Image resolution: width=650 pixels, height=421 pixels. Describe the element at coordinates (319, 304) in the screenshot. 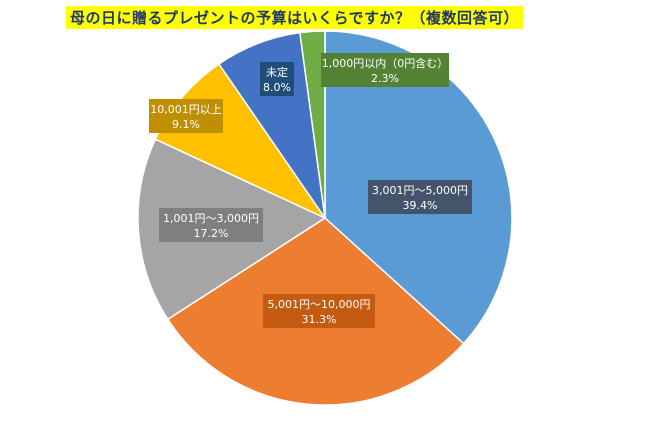

I see `slice-category-label-1: 5,001円～10,000円` at that location.